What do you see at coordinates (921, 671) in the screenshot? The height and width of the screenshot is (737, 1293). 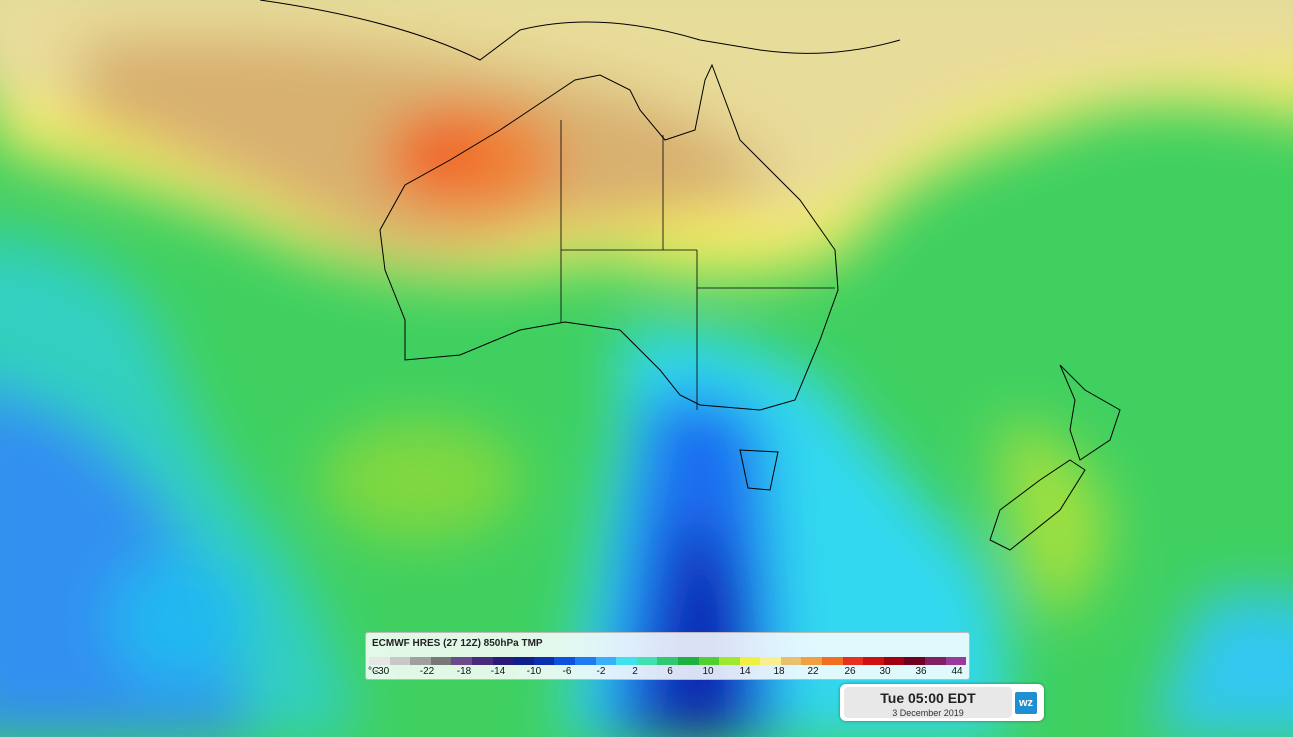 I see `scale-label: 36` at bounding box center [921, 671].